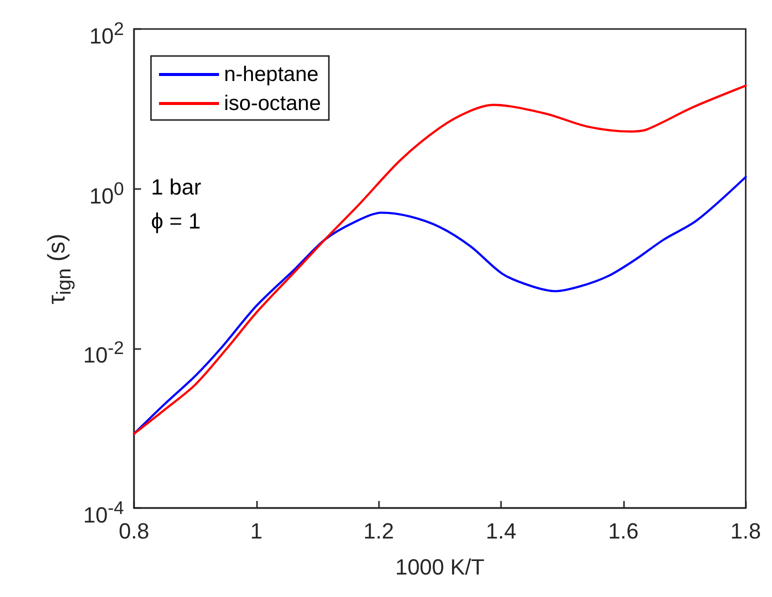 This screenshot has height=597, width=772. What do you see at coordinates (176, 187) in the screenshot?
I see `annotation: 1 bar` at bounding box center [176, 187].